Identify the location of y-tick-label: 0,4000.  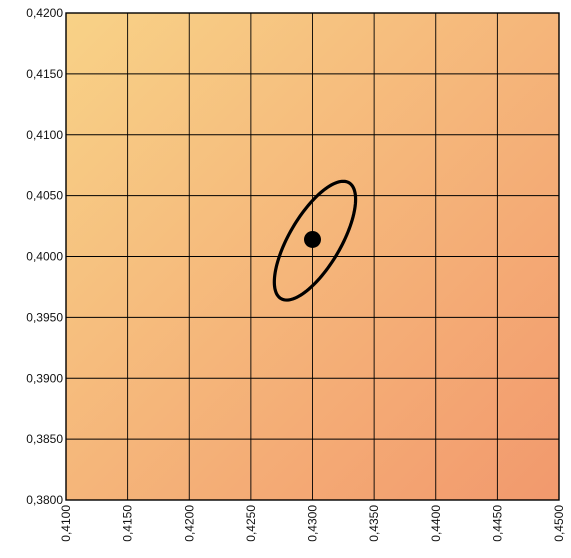
(44, 257).